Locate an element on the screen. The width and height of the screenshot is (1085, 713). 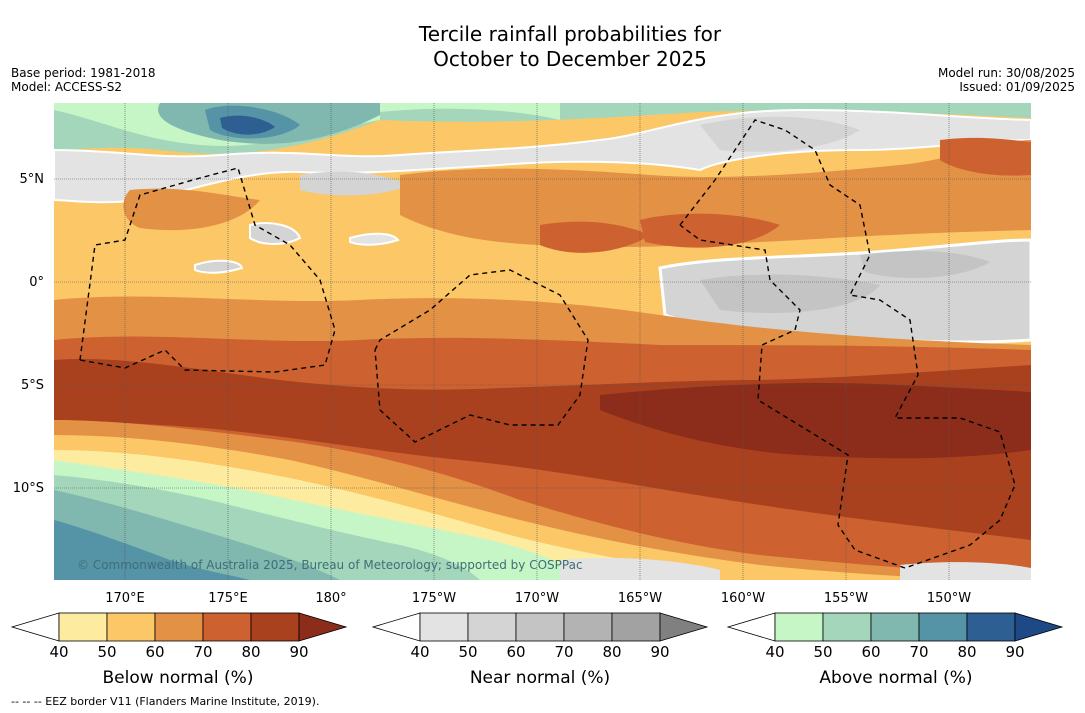
base-period: Base period: 1981-2018 is located at coordinates (83, 73).